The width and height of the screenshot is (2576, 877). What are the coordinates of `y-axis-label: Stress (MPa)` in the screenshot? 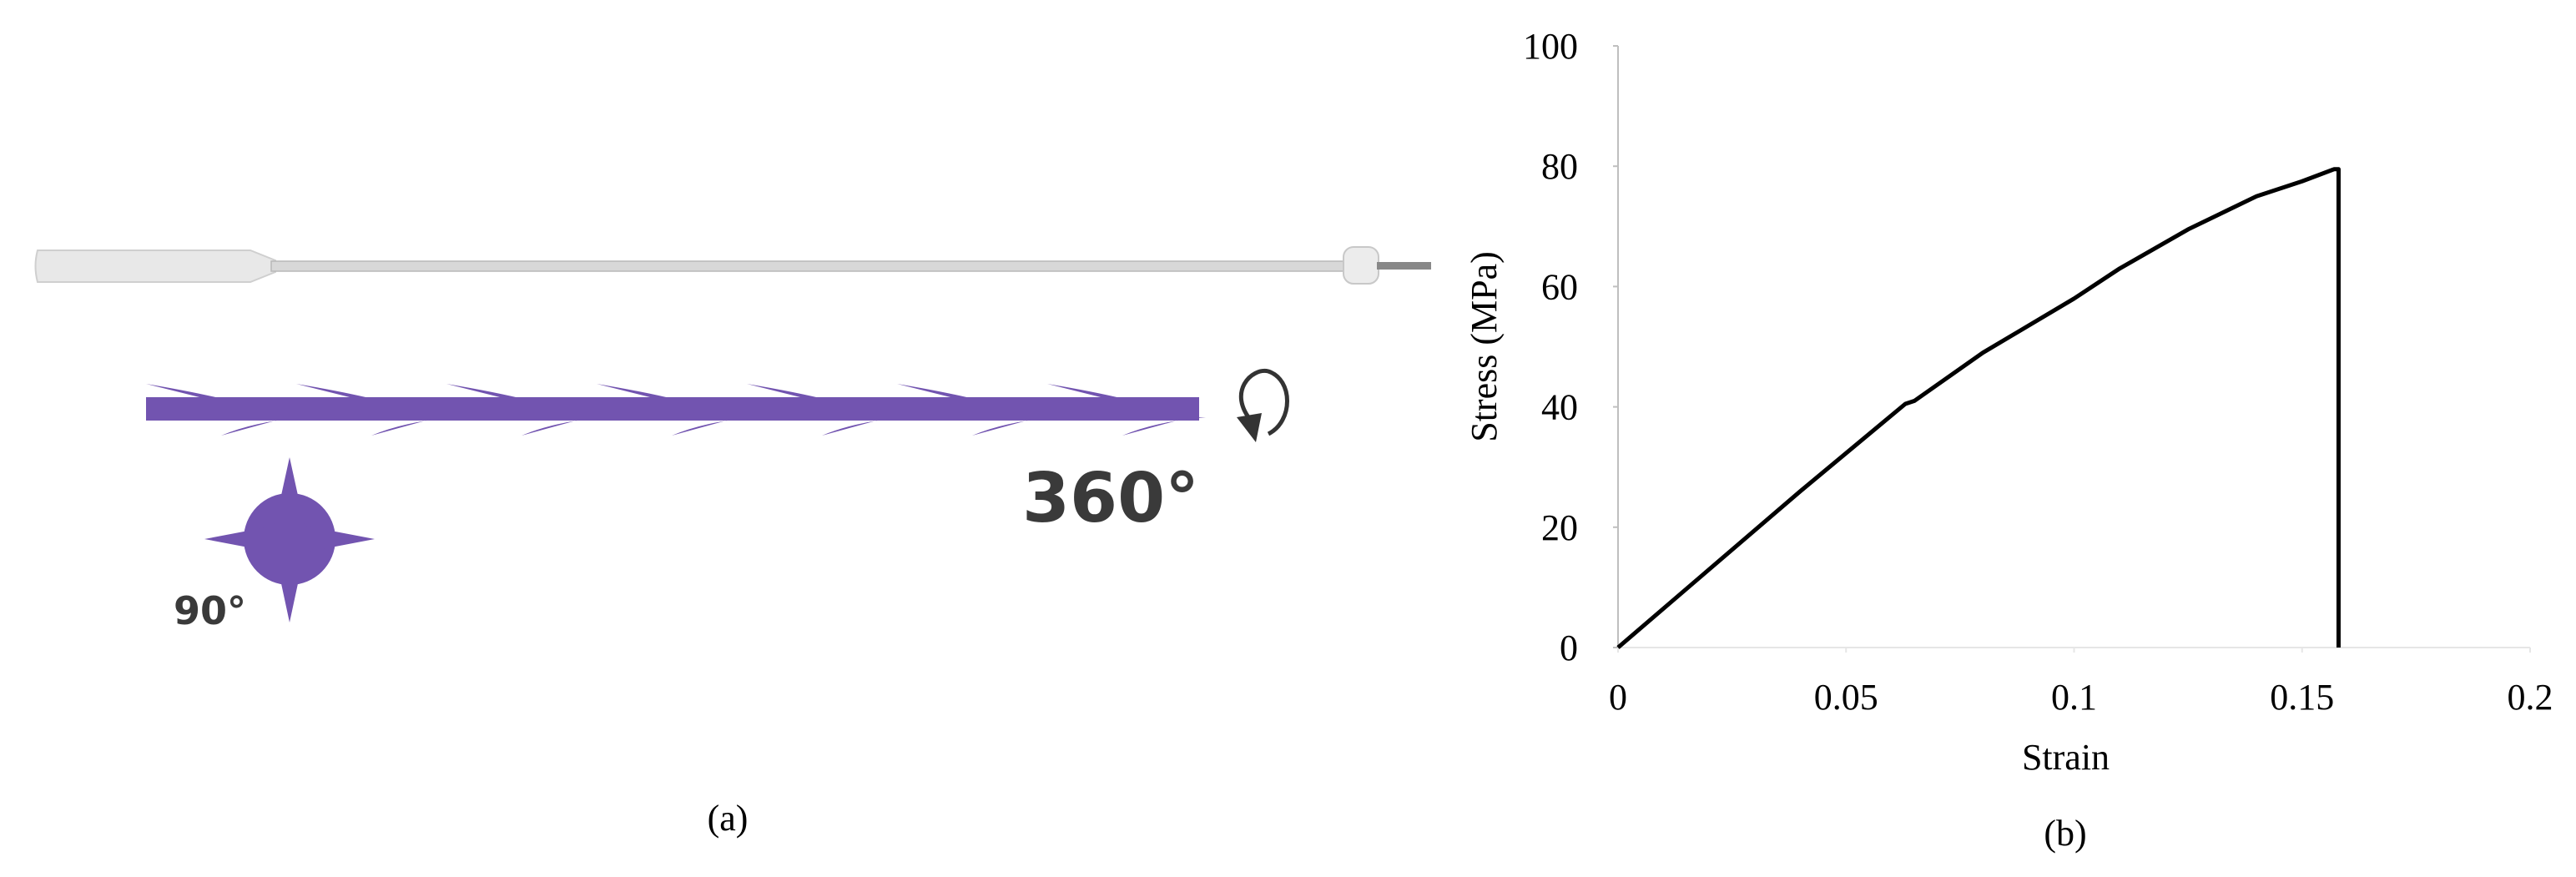 It's located at (1484, 346).